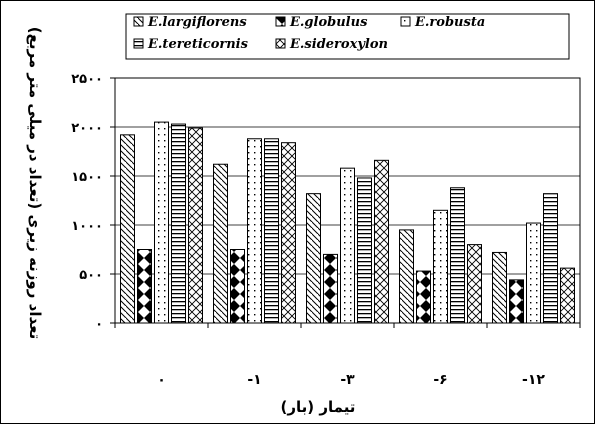 The image size is (595, 424). I want to click on y-tick-label: ۱۵۰۰, so click(87, 177).